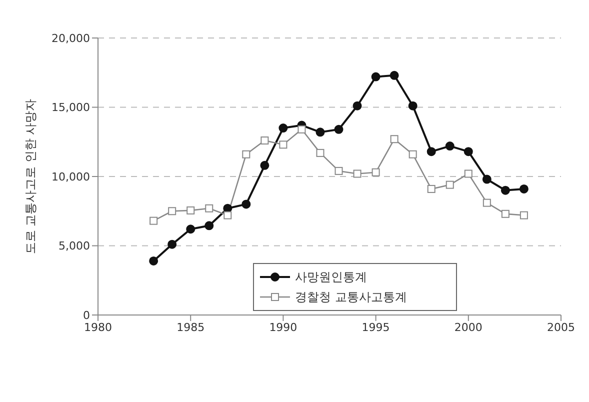 This screenshot has height=402, width=589. What do you see at coordinates (30, 176) in the screenshot?
I see `y-axis-title: 도로 교통사고로 인한 사망자` at bounding box center [30, 176].